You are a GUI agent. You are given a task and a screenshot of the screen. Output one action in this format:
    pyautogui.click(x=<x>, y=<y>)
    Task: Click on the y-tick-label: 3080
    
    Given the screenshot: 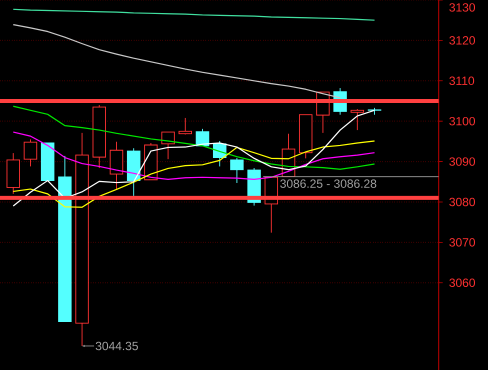 What is the action you would take?
    pyautogui.click(x=462, y=202)
    